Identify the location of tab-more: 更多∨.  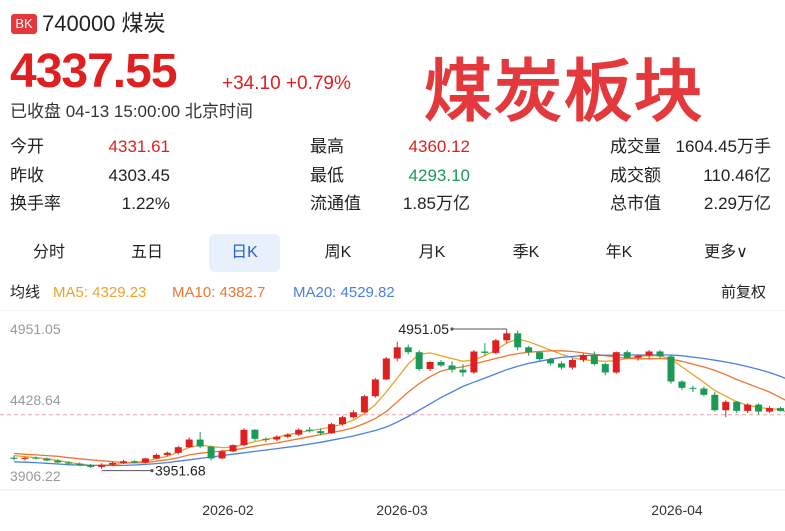
(726, 252).